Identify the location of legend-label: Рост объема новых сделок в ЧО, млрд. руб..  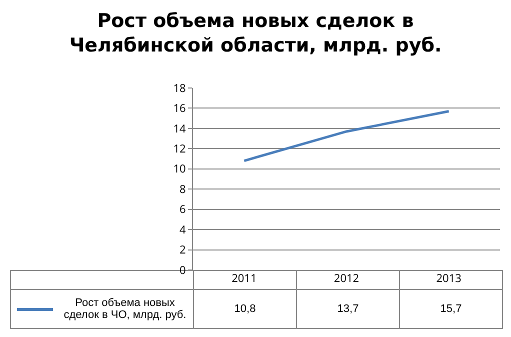
(125, 309).